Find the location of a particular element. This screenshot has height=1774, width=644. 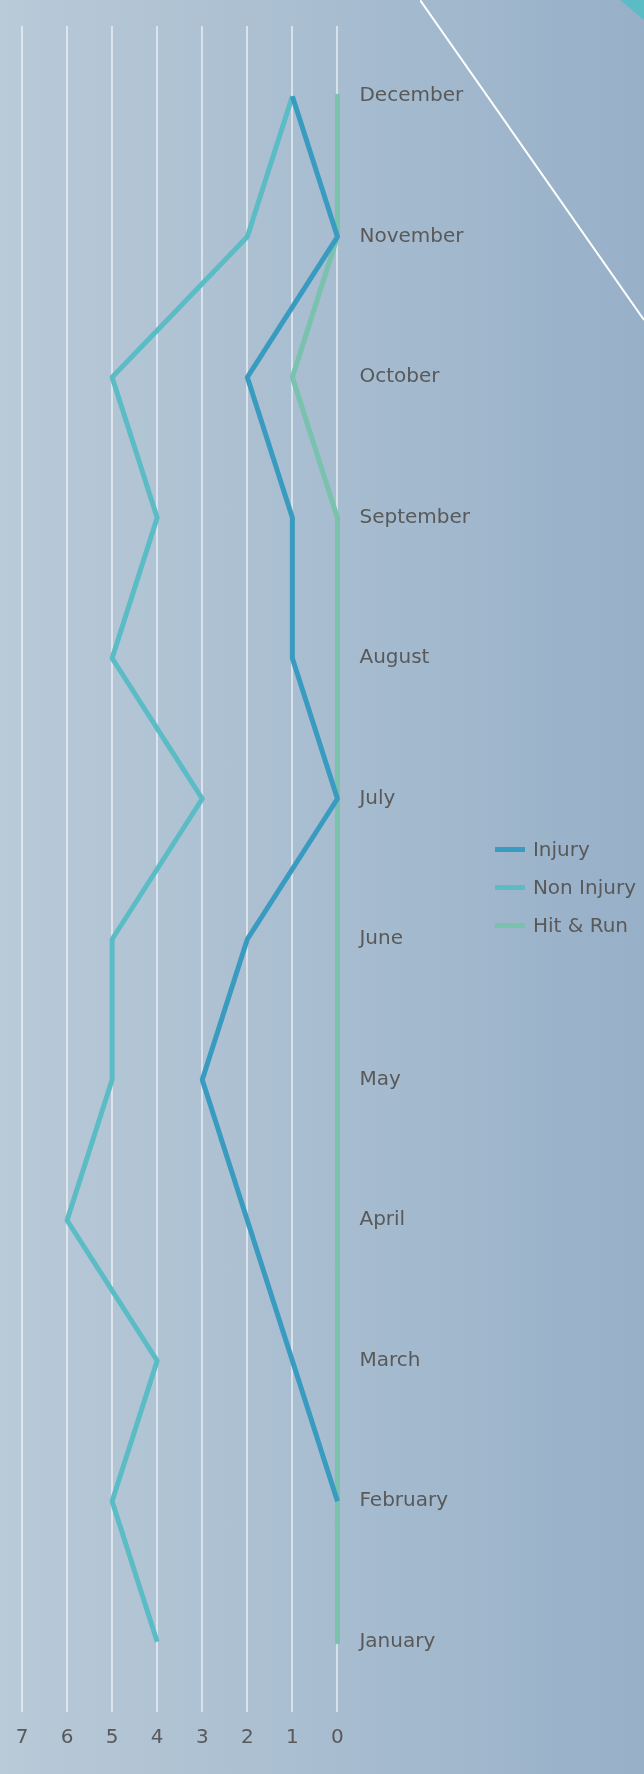

y-tick-label: June is located at coordinates (380, 937).